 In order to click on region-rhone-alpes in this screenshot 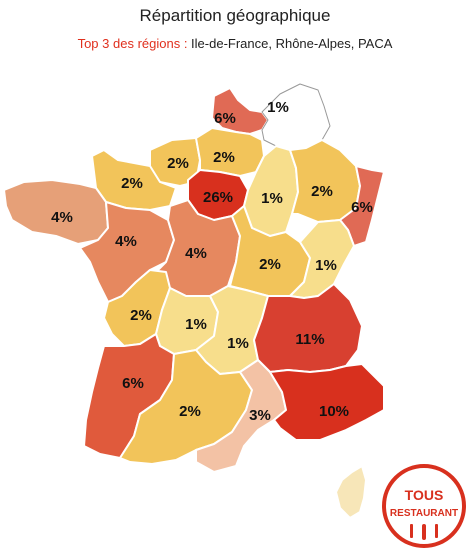, I will do `click(308, 328)`.